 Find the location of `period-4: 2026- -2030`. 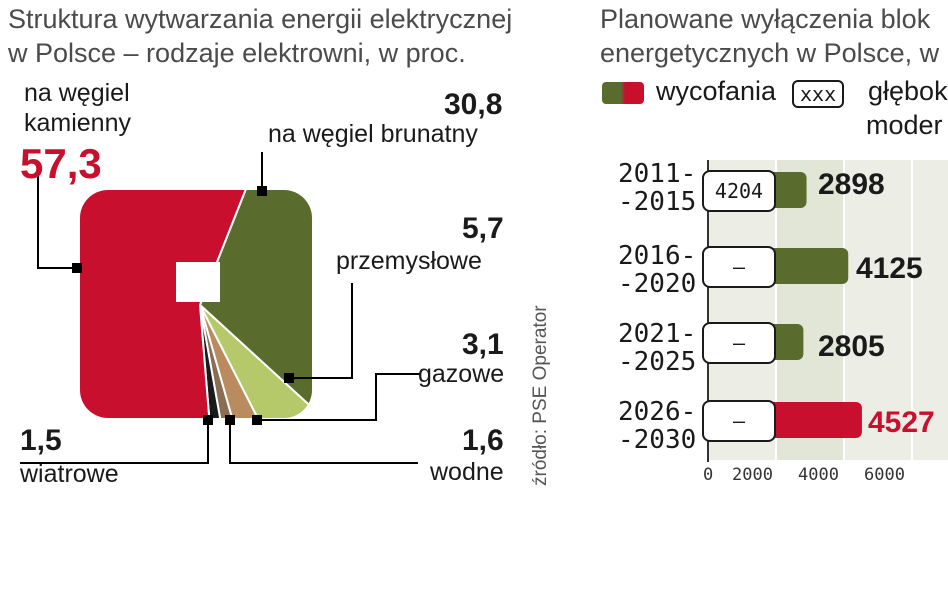

period-4: 2026- -2030 is located at coordinates (657, 426).